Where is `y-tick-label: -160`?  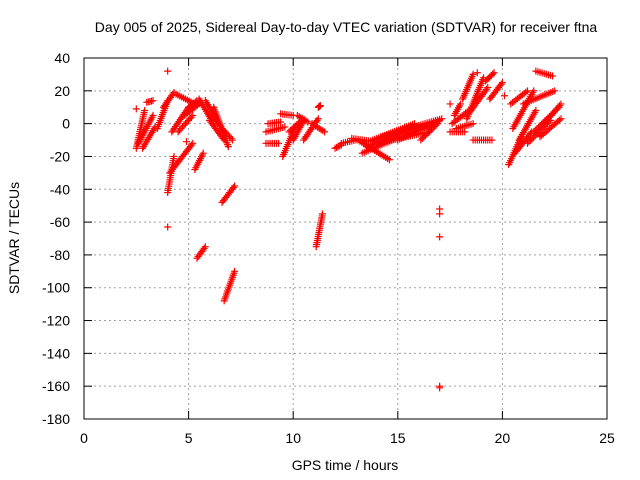 y-tick-label: -160 is located at coordinates (56, 386).